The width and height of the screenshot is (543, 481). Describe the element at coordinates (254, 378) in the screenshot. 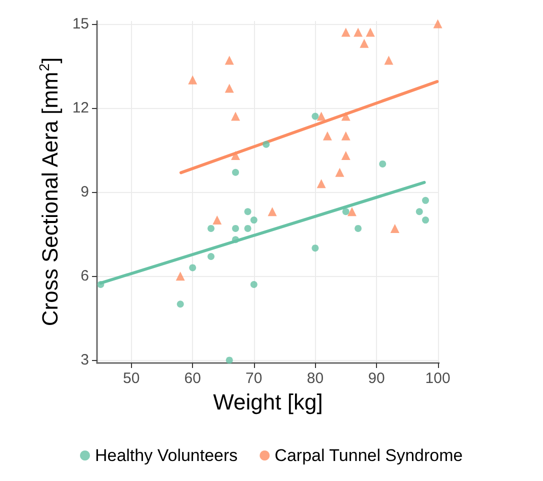

I see `x-tick-label: 70` at that location.